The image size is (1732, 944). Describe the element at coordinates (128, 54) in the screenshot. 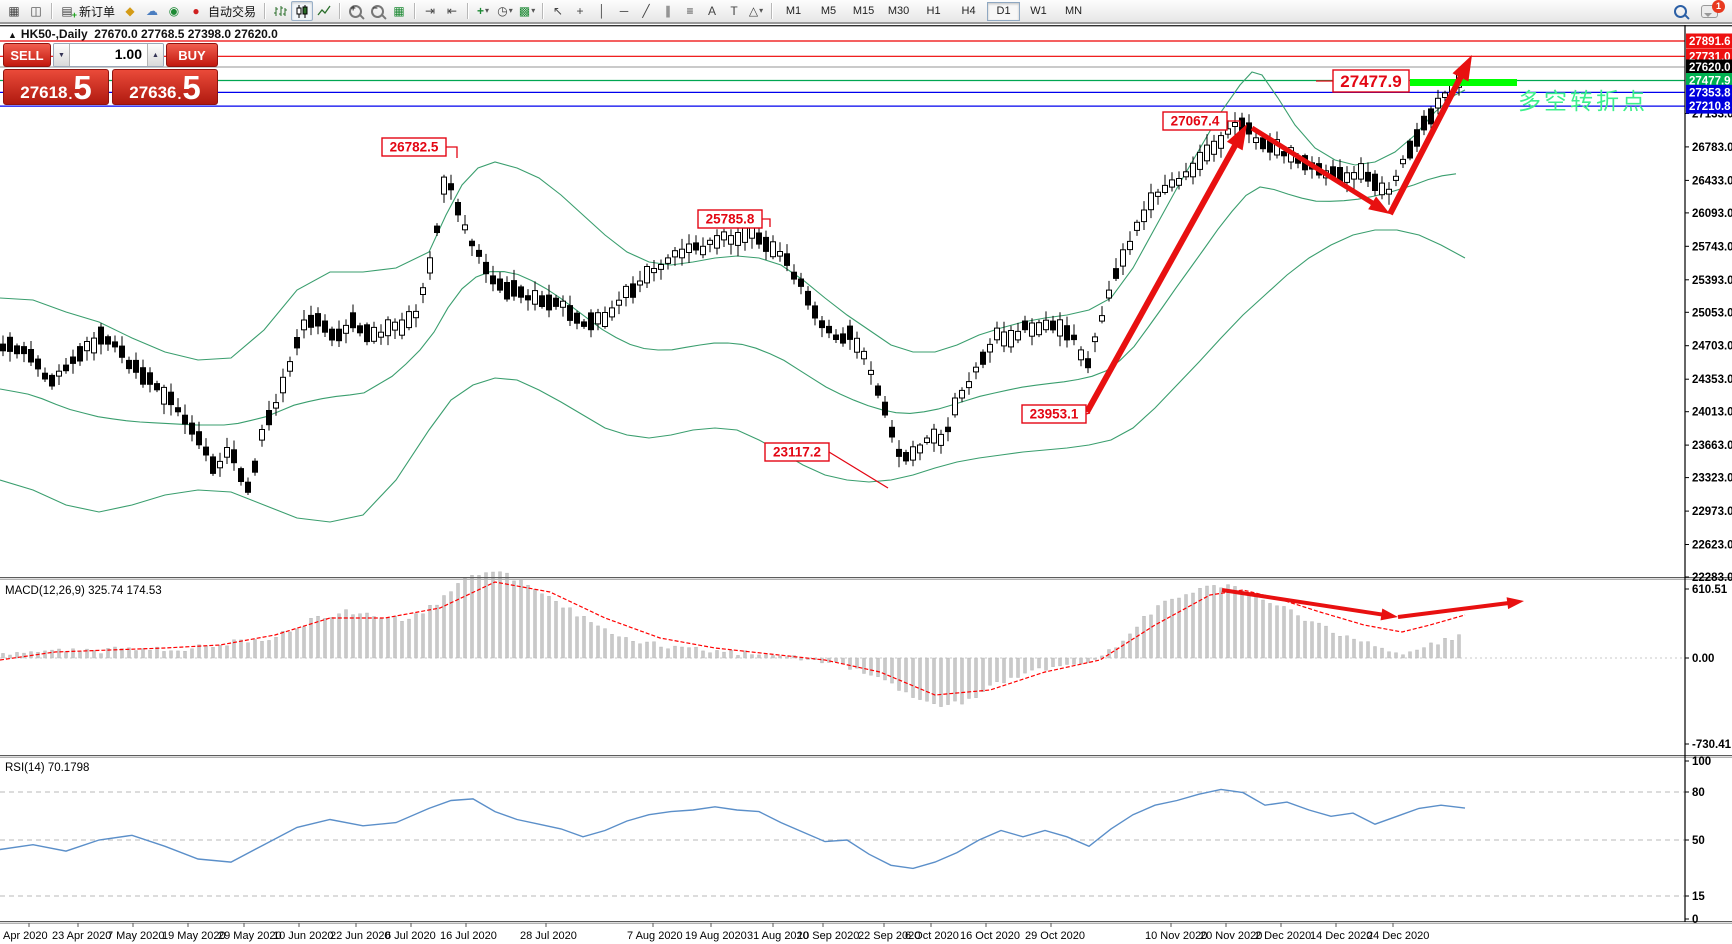

I see `volume-value: 1.00` at that location.